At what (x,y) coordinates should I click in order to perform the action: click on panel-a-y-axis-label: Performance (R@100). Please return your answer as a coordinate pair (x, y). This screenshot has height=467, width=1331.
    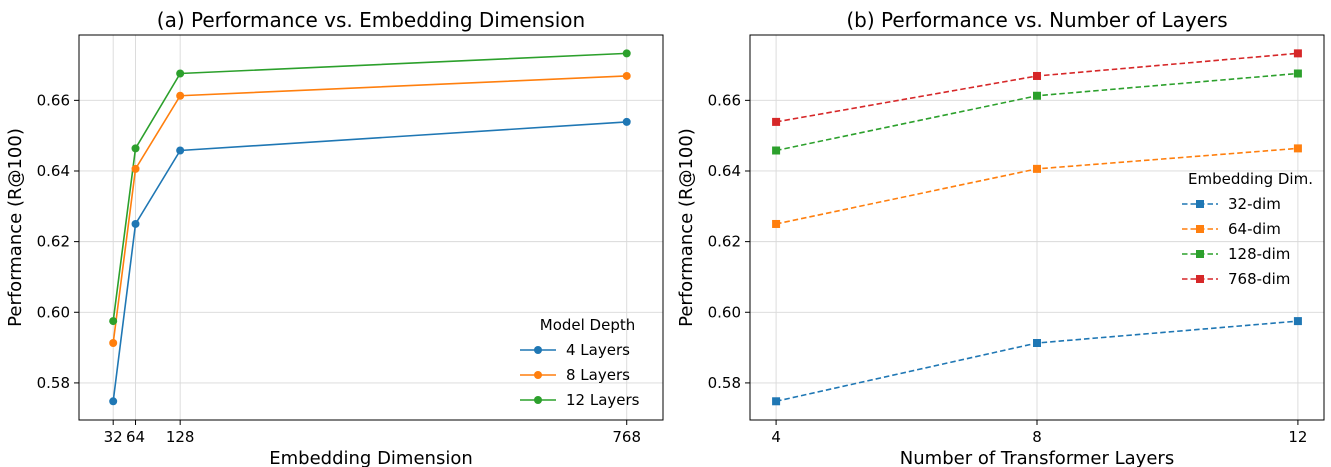
    Looking at the image, I should click on (15, 227).